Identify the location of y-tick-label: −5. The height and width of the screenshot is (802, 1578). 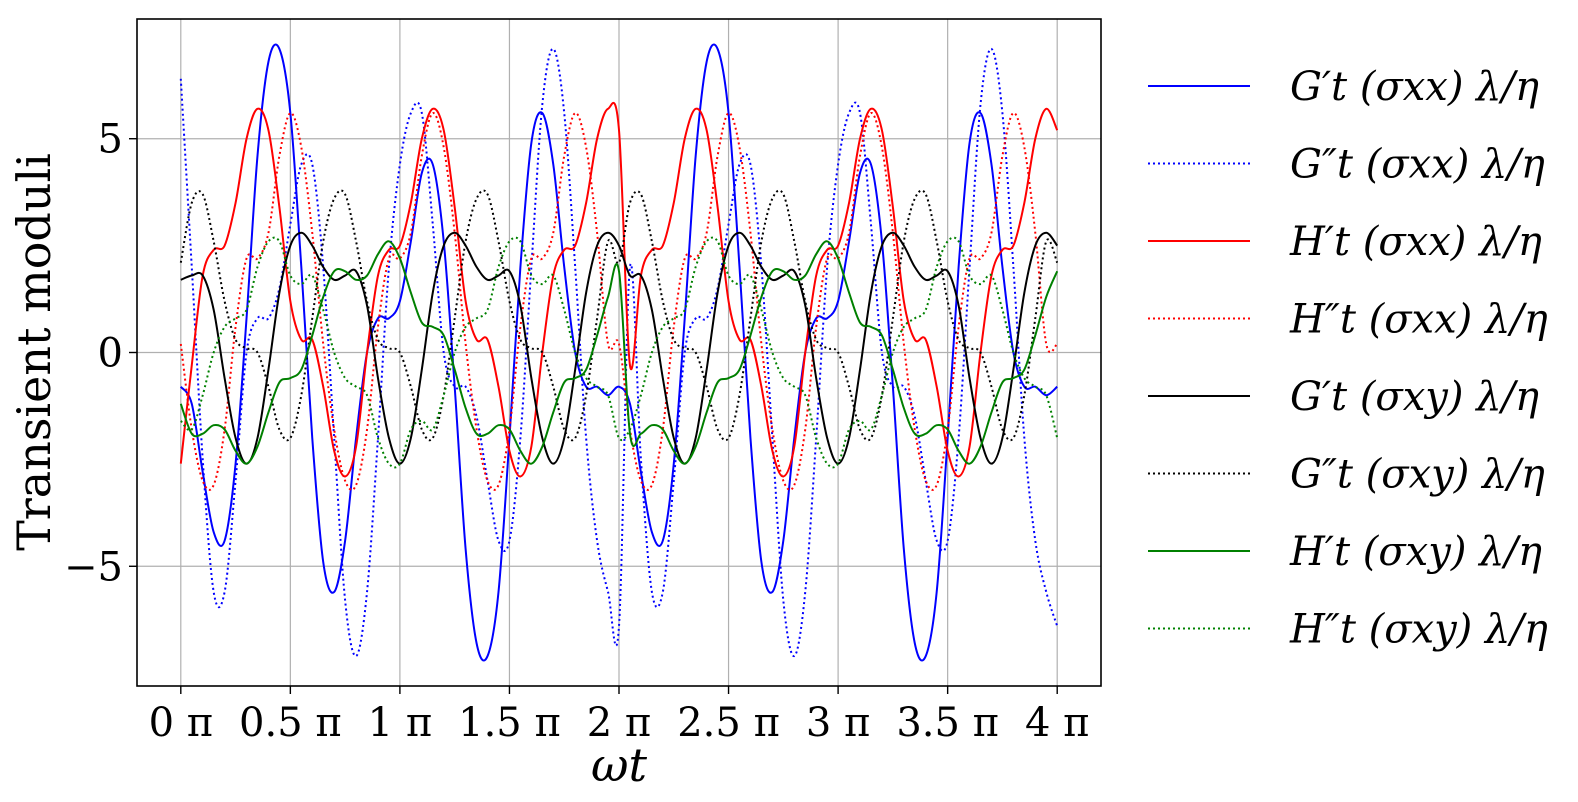
(93, 567).